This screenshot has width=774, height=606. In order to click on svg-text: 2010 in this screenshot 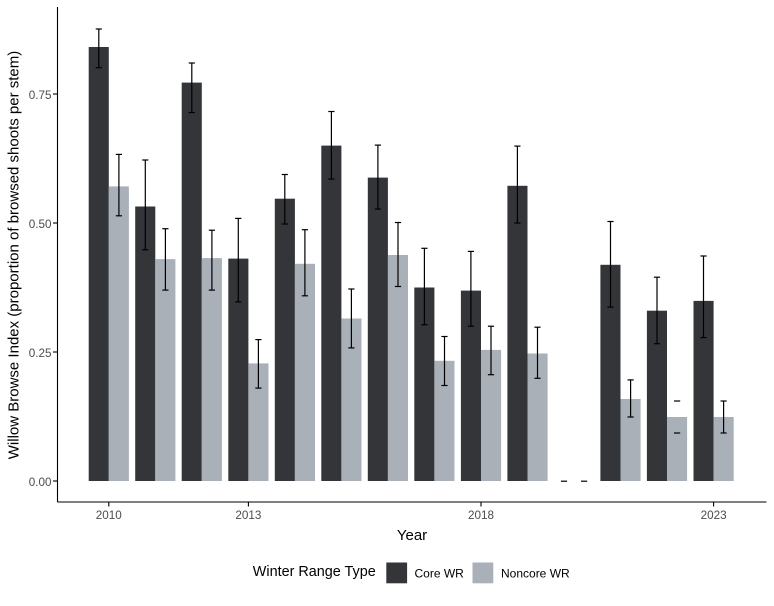, I will do `click(109, 515)`.